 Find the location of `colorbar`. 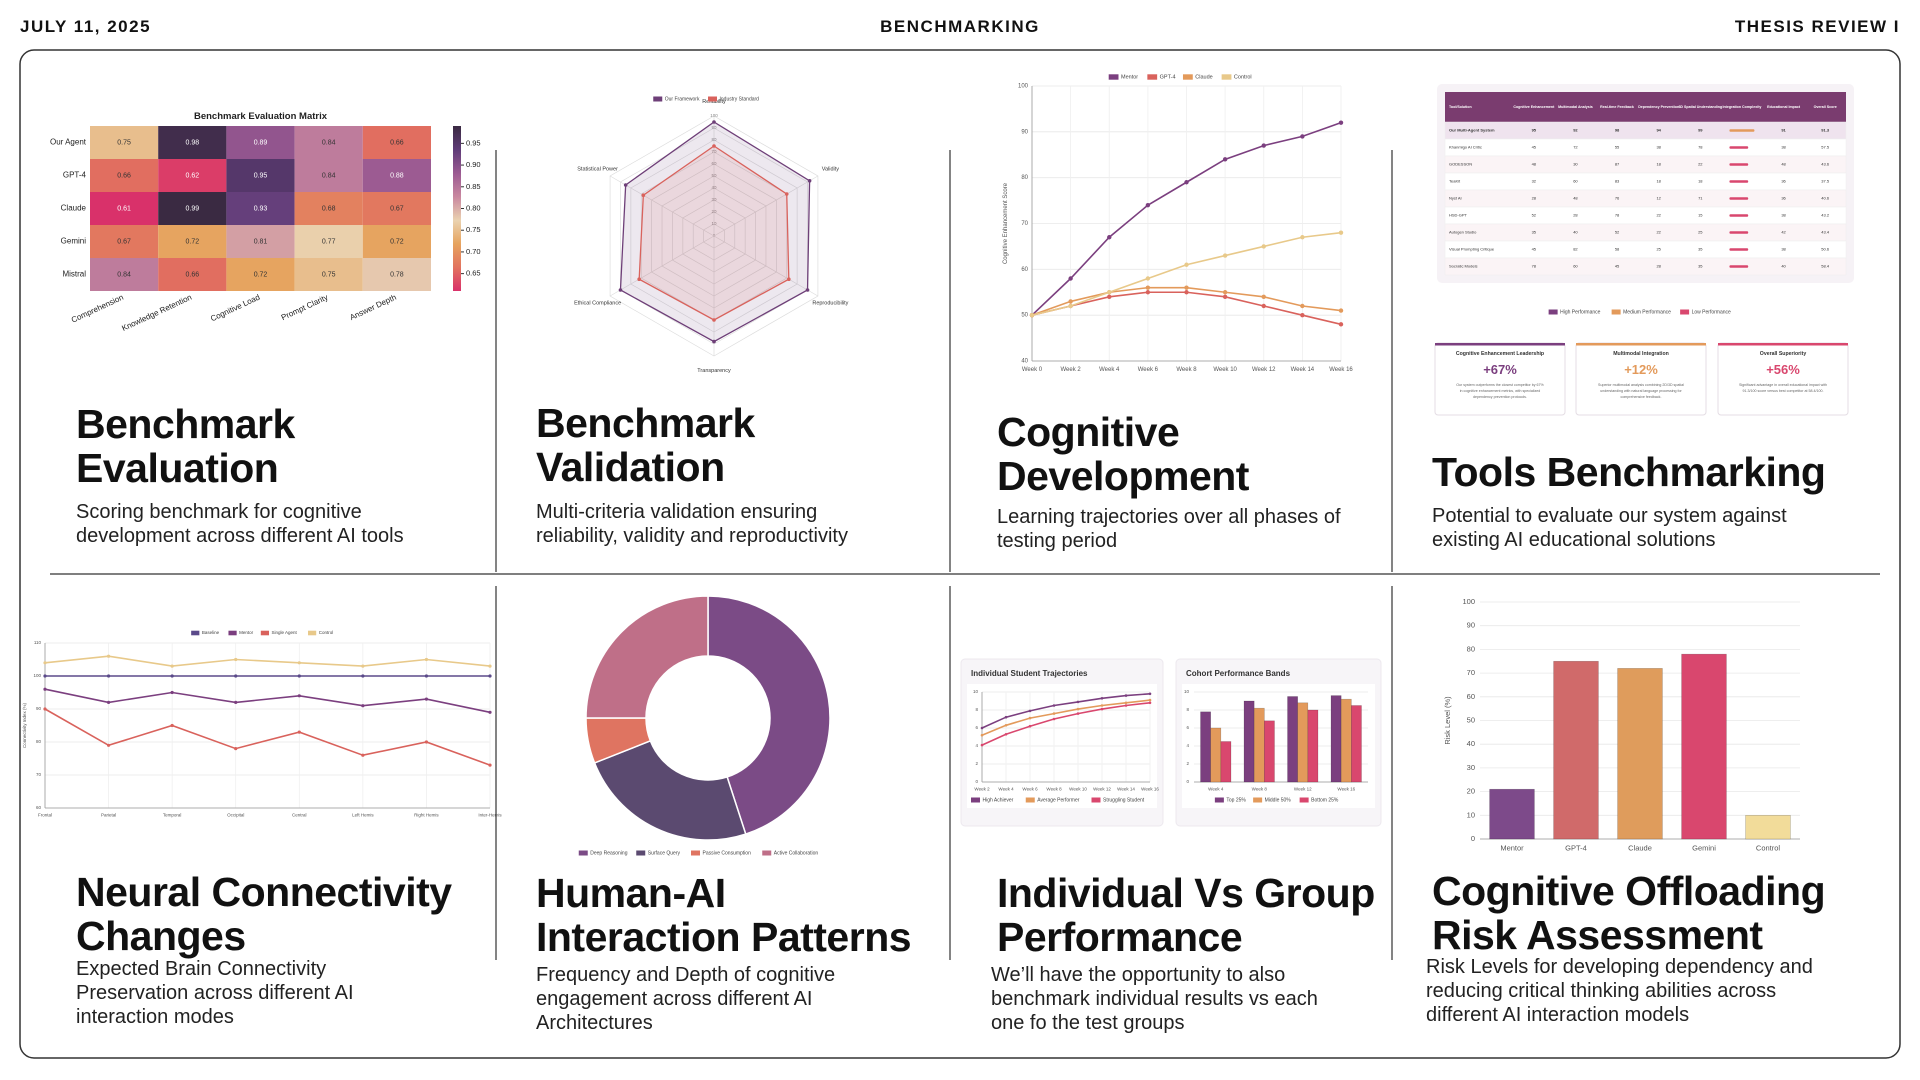

colorbar is located at coordinates (457, 208).